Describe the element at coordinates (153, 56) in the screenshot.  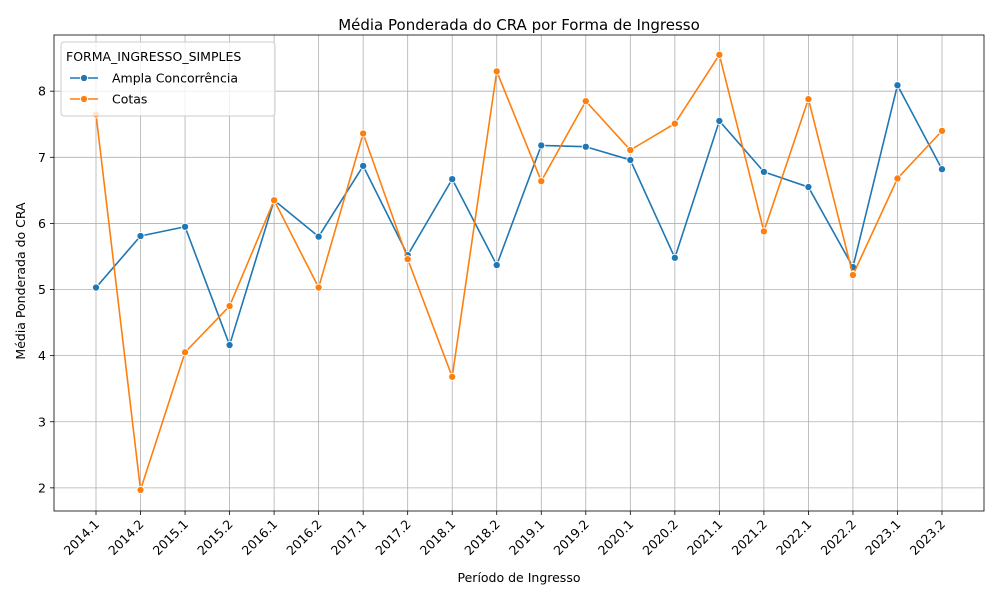
I see `legend-title: FORMA_INGRESSO_SIMPLES` at that location.